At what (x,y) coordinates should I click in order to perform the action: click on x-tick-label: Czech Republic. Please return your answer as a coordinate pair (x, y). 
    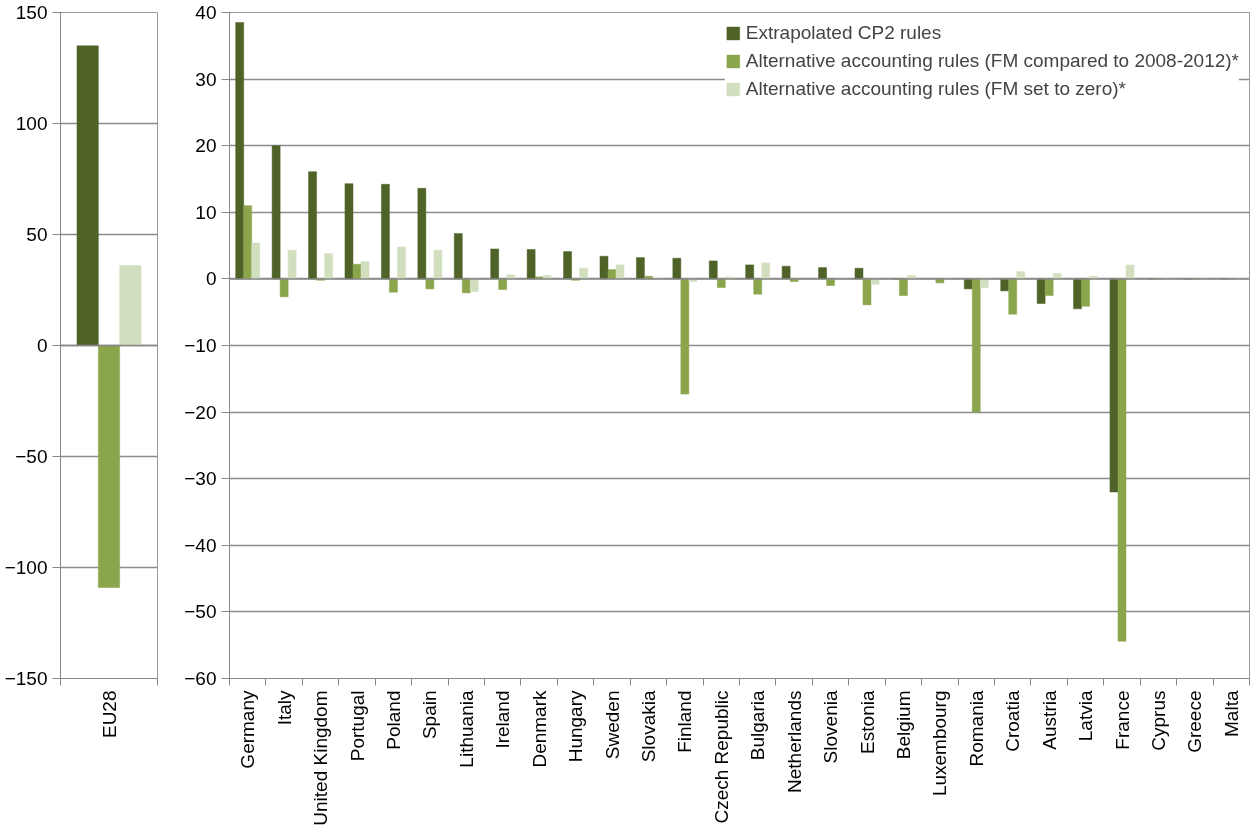
    Looking at the image, I should click on (721, 757).